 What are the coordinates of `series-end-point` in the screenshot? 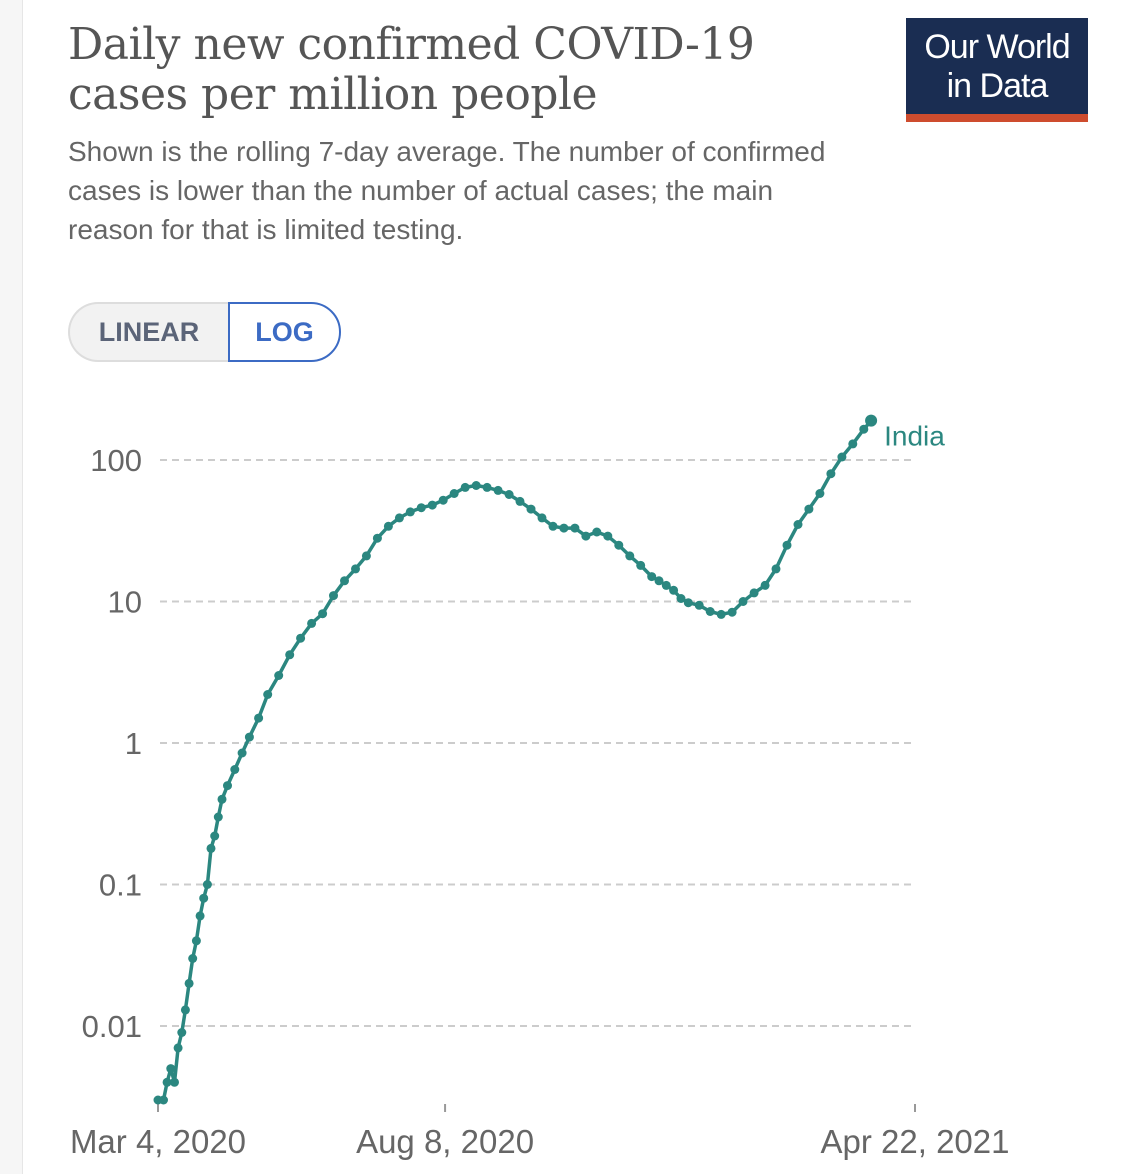 It's located at (871, 420).